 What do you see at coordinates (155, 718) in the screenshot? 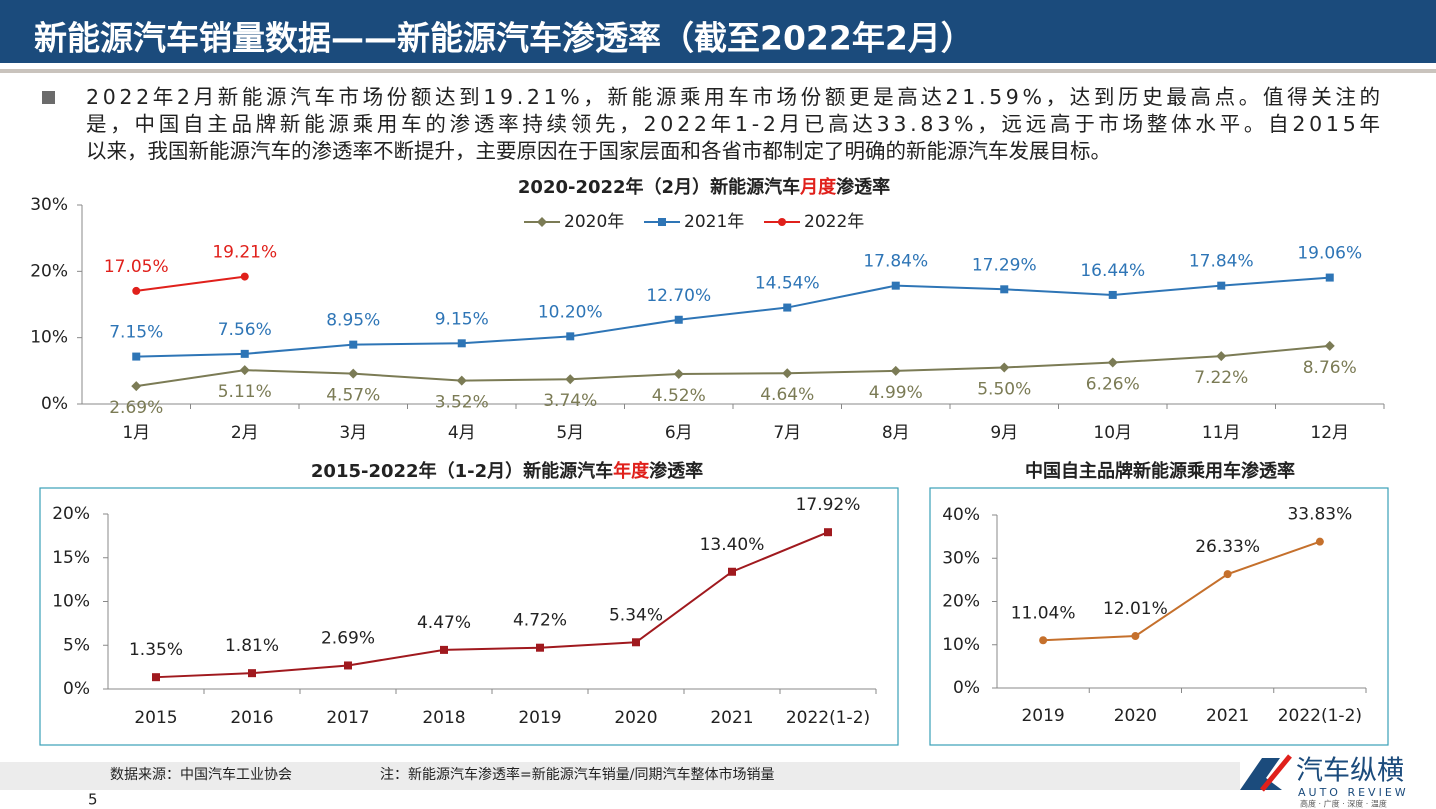
I see `x-tick-label: 2015` at bounding box center [155, 718].